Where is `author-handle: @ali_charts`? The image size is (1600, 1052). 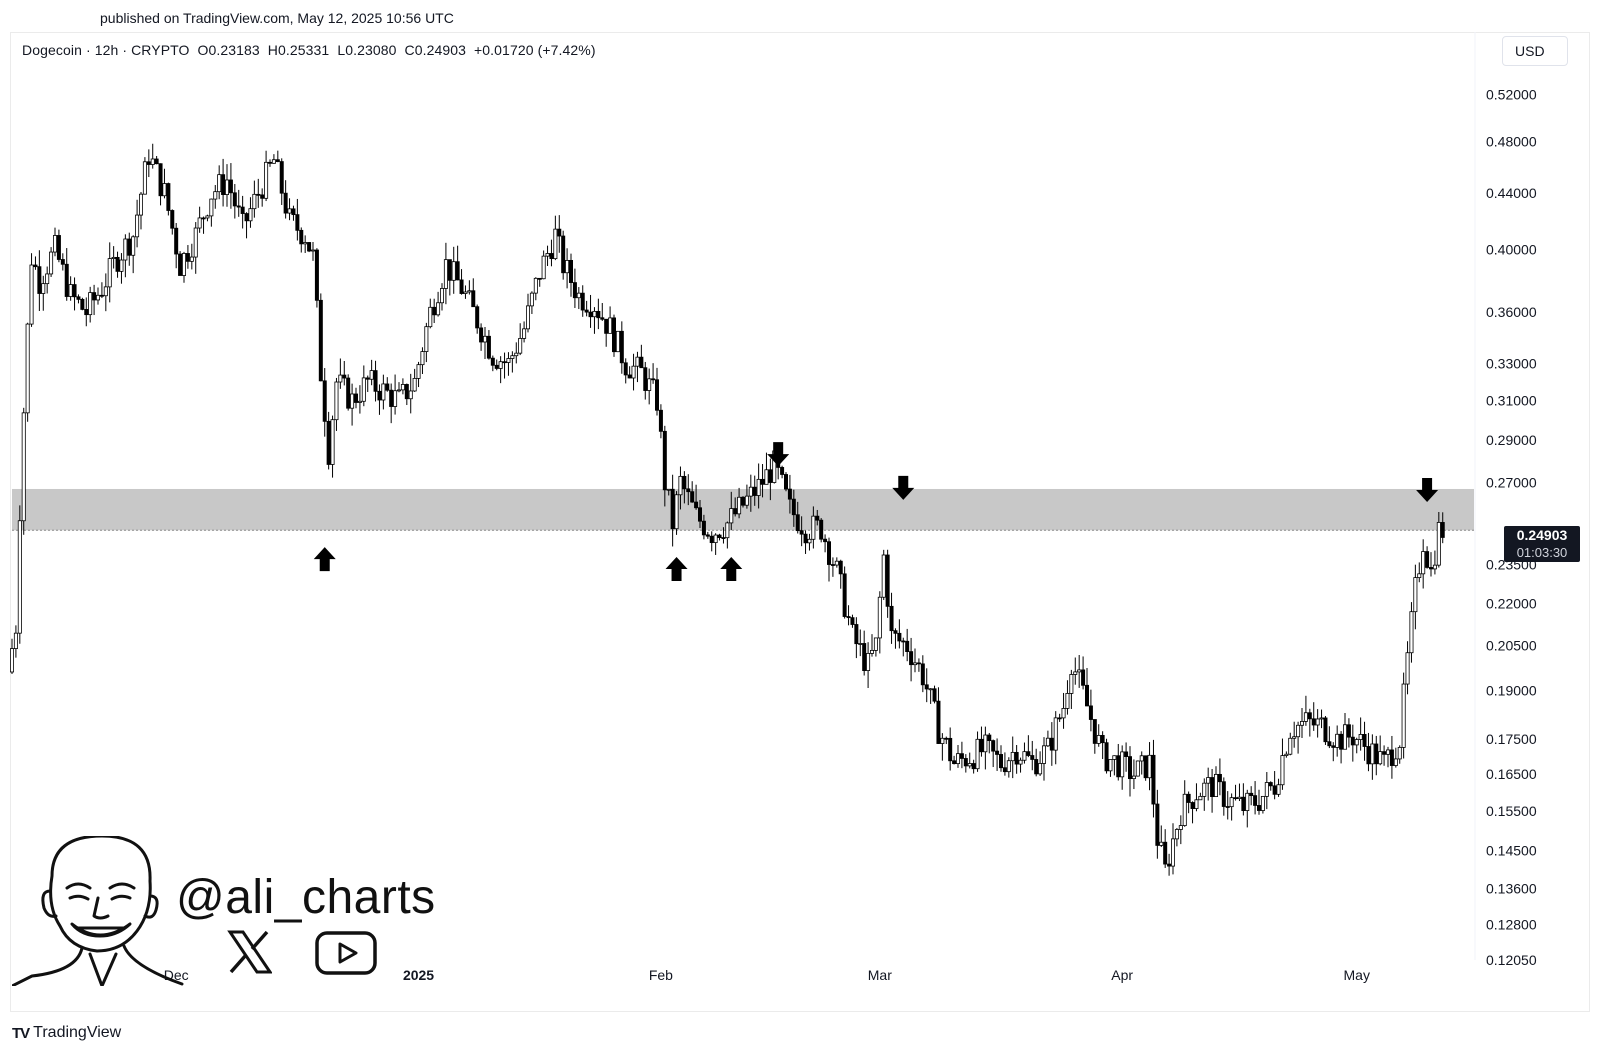 author-handle: @ali_charts is located at coordinates (306, 897).